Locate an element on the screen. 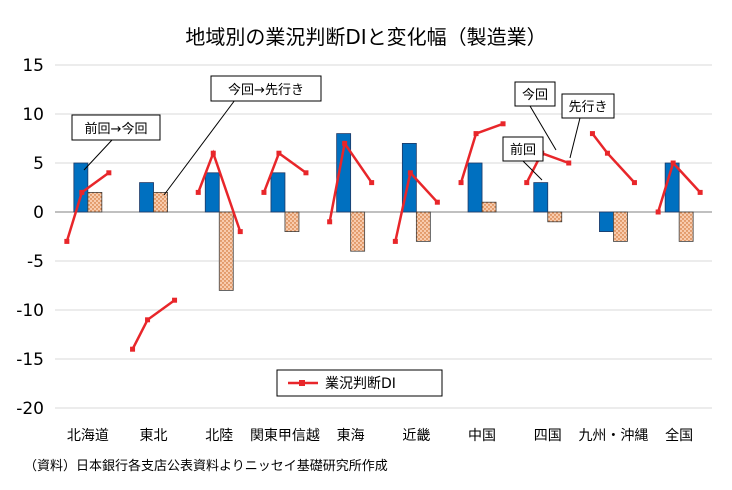  y-axis: 15 10 5 0 -5 -10 -15 -20 is located at coordinates (30, 237).